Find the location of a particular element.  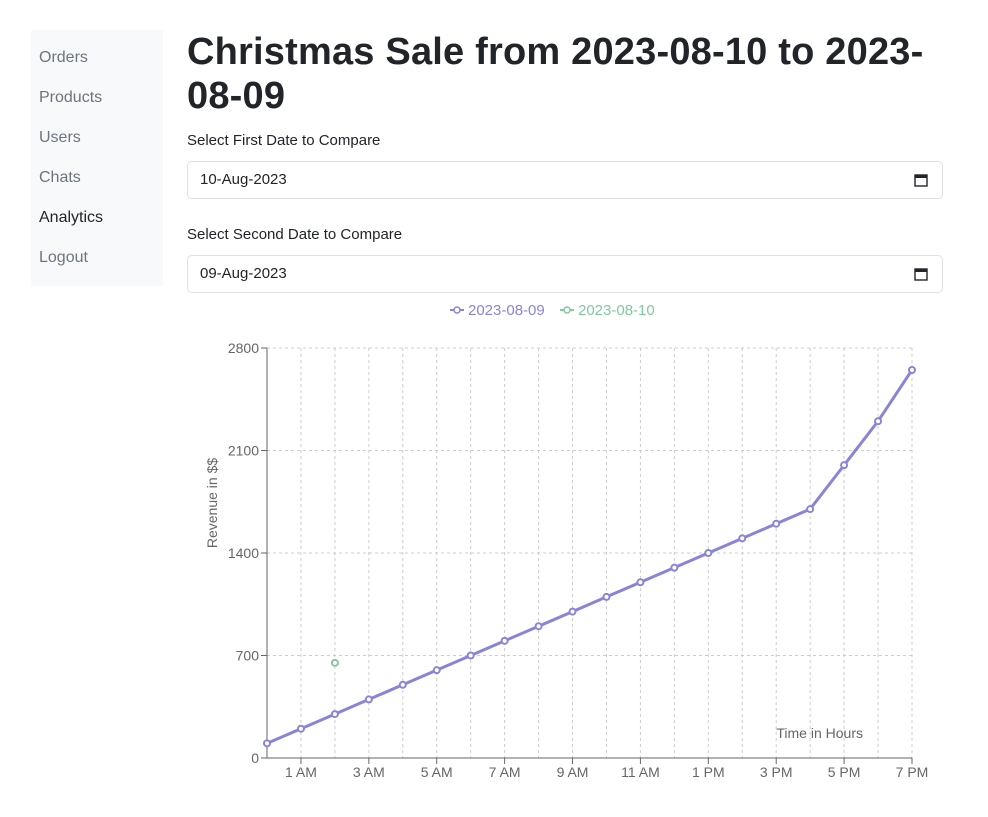

sidebar-item-chats: Chats is located at coordinates (60, 177).